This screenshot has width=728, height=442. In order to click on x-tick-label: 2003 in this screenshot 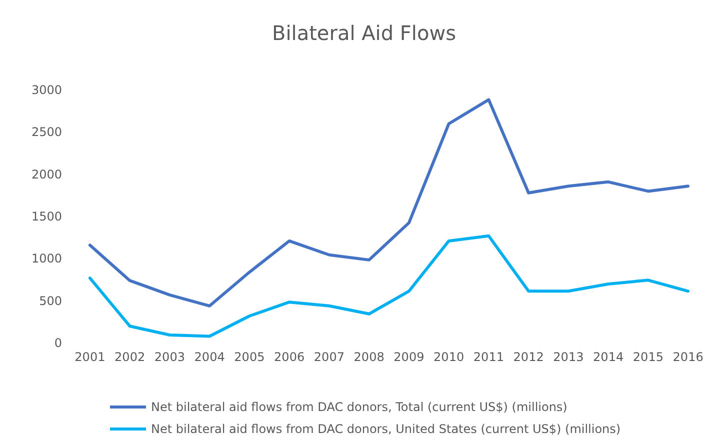, I will do `click(169, 357)`.